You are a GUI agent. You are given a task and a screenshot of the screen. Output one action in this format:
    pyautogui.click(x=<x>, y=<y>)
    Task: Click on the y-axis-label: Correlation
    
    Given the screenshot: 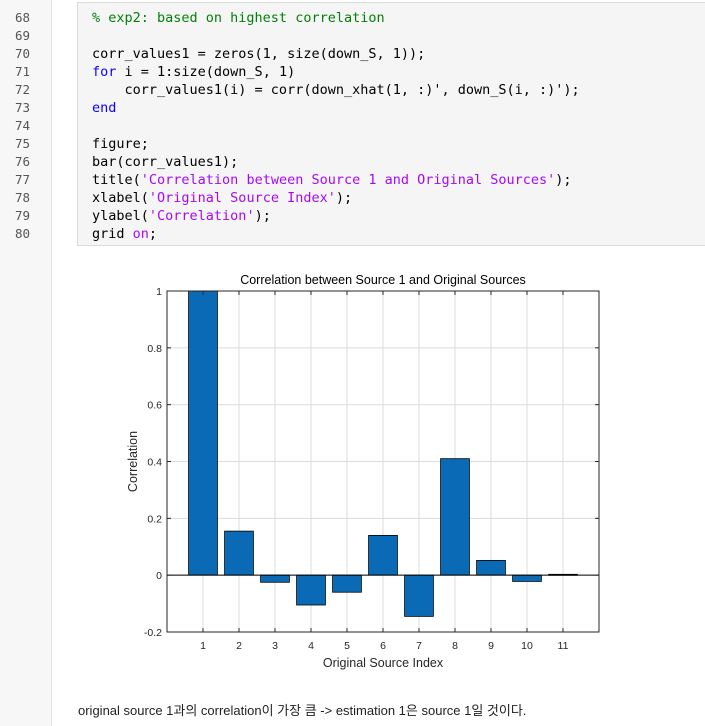 What is the action you would take?
    pyautogui.click(x=133, y=461)
    